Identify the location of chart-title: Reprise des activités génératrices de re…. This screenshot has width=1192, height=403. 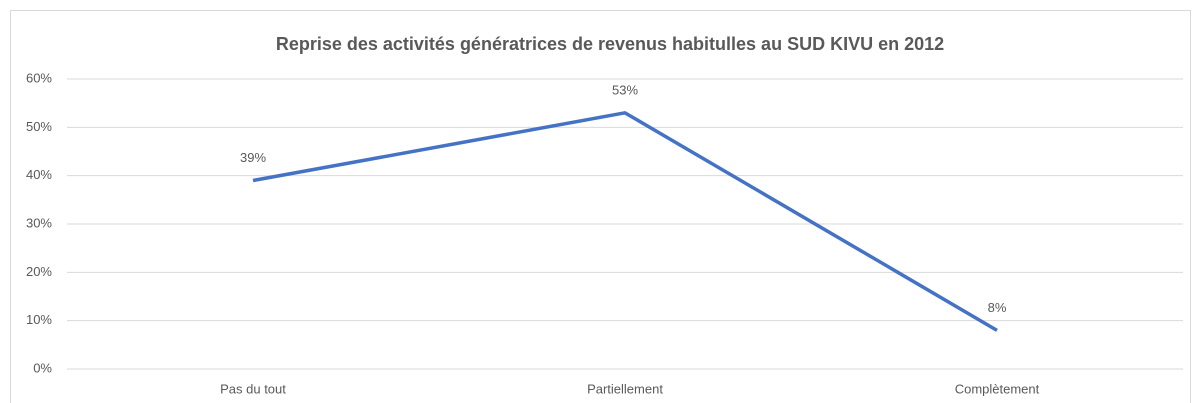
(610, 44).